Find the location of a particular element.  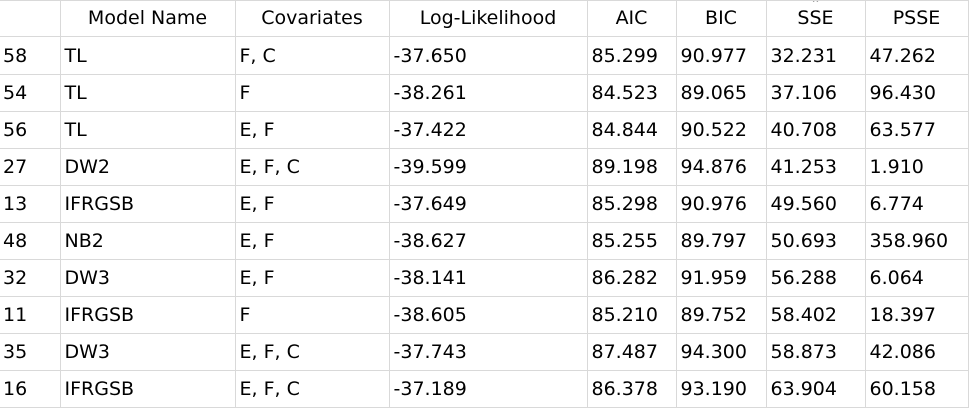

row-number: 56 is located at coordinates (30, 130).